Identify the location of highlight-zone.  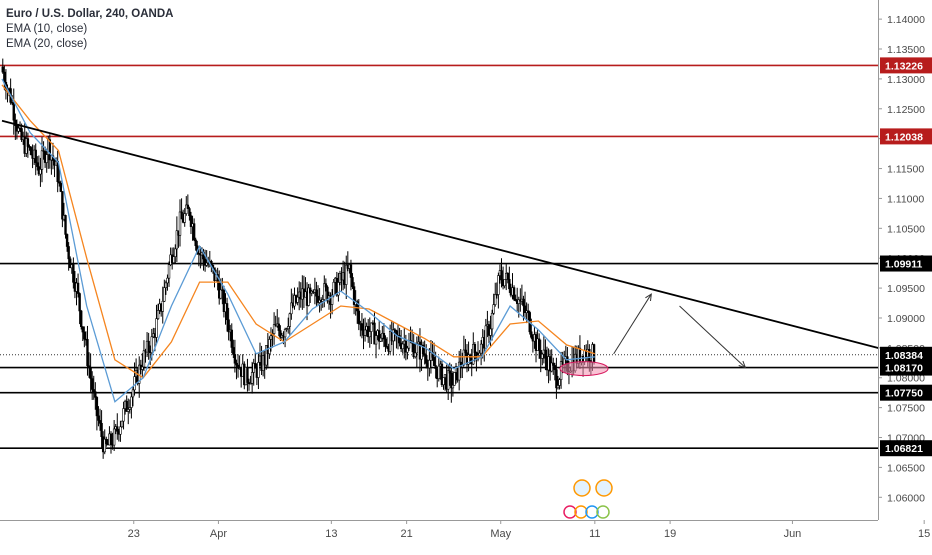
(584, 369).